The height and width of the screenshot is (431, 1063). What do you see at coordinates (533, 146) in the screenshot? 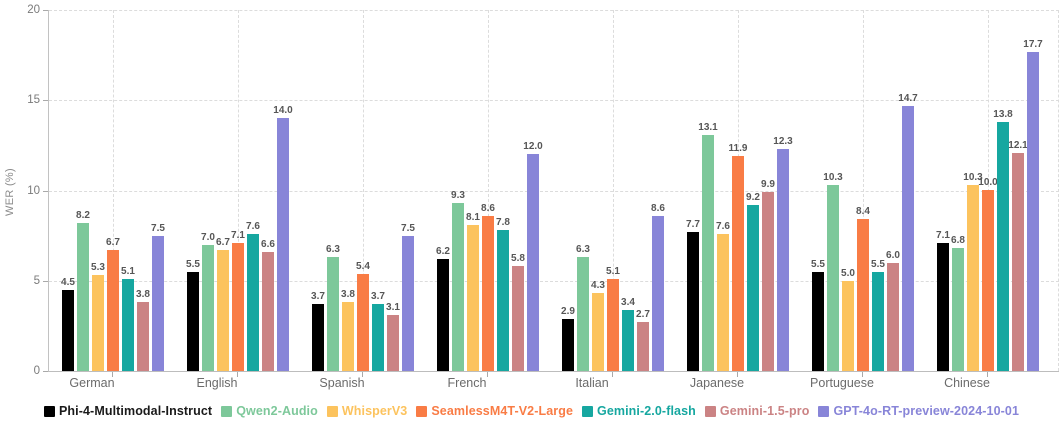
I see `bar-value-label: 12.0` at bounding box center [533, 146].